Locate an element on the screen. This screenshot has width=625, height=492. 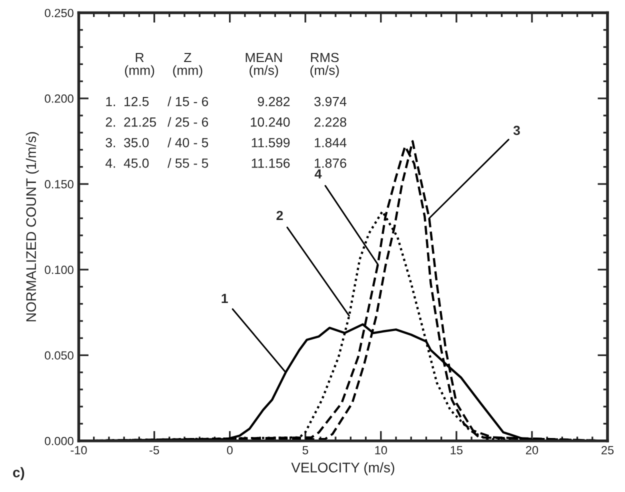
annotation: RMS (m/s) is located at coordinates (324, 65).